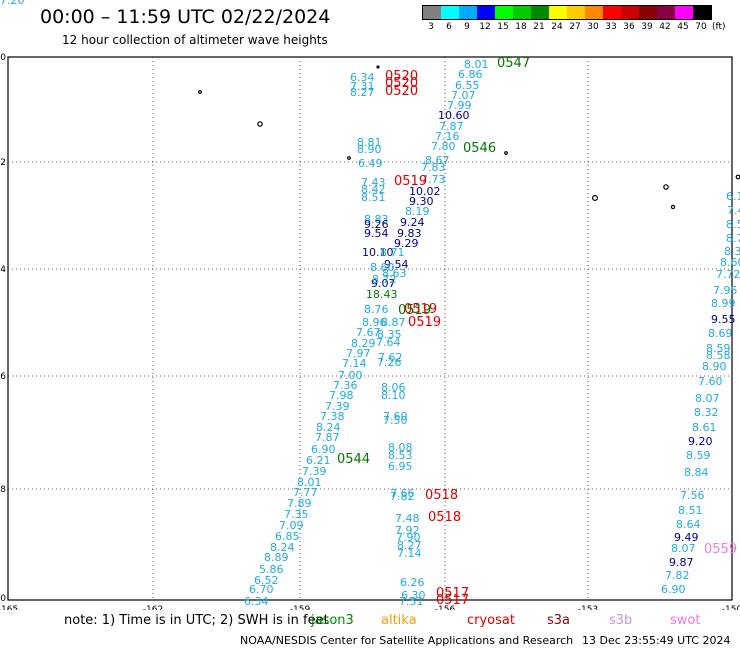 This screenshot has width=740, height=650. I want to click on wave-height-label: 8.61, so click(704, 427).